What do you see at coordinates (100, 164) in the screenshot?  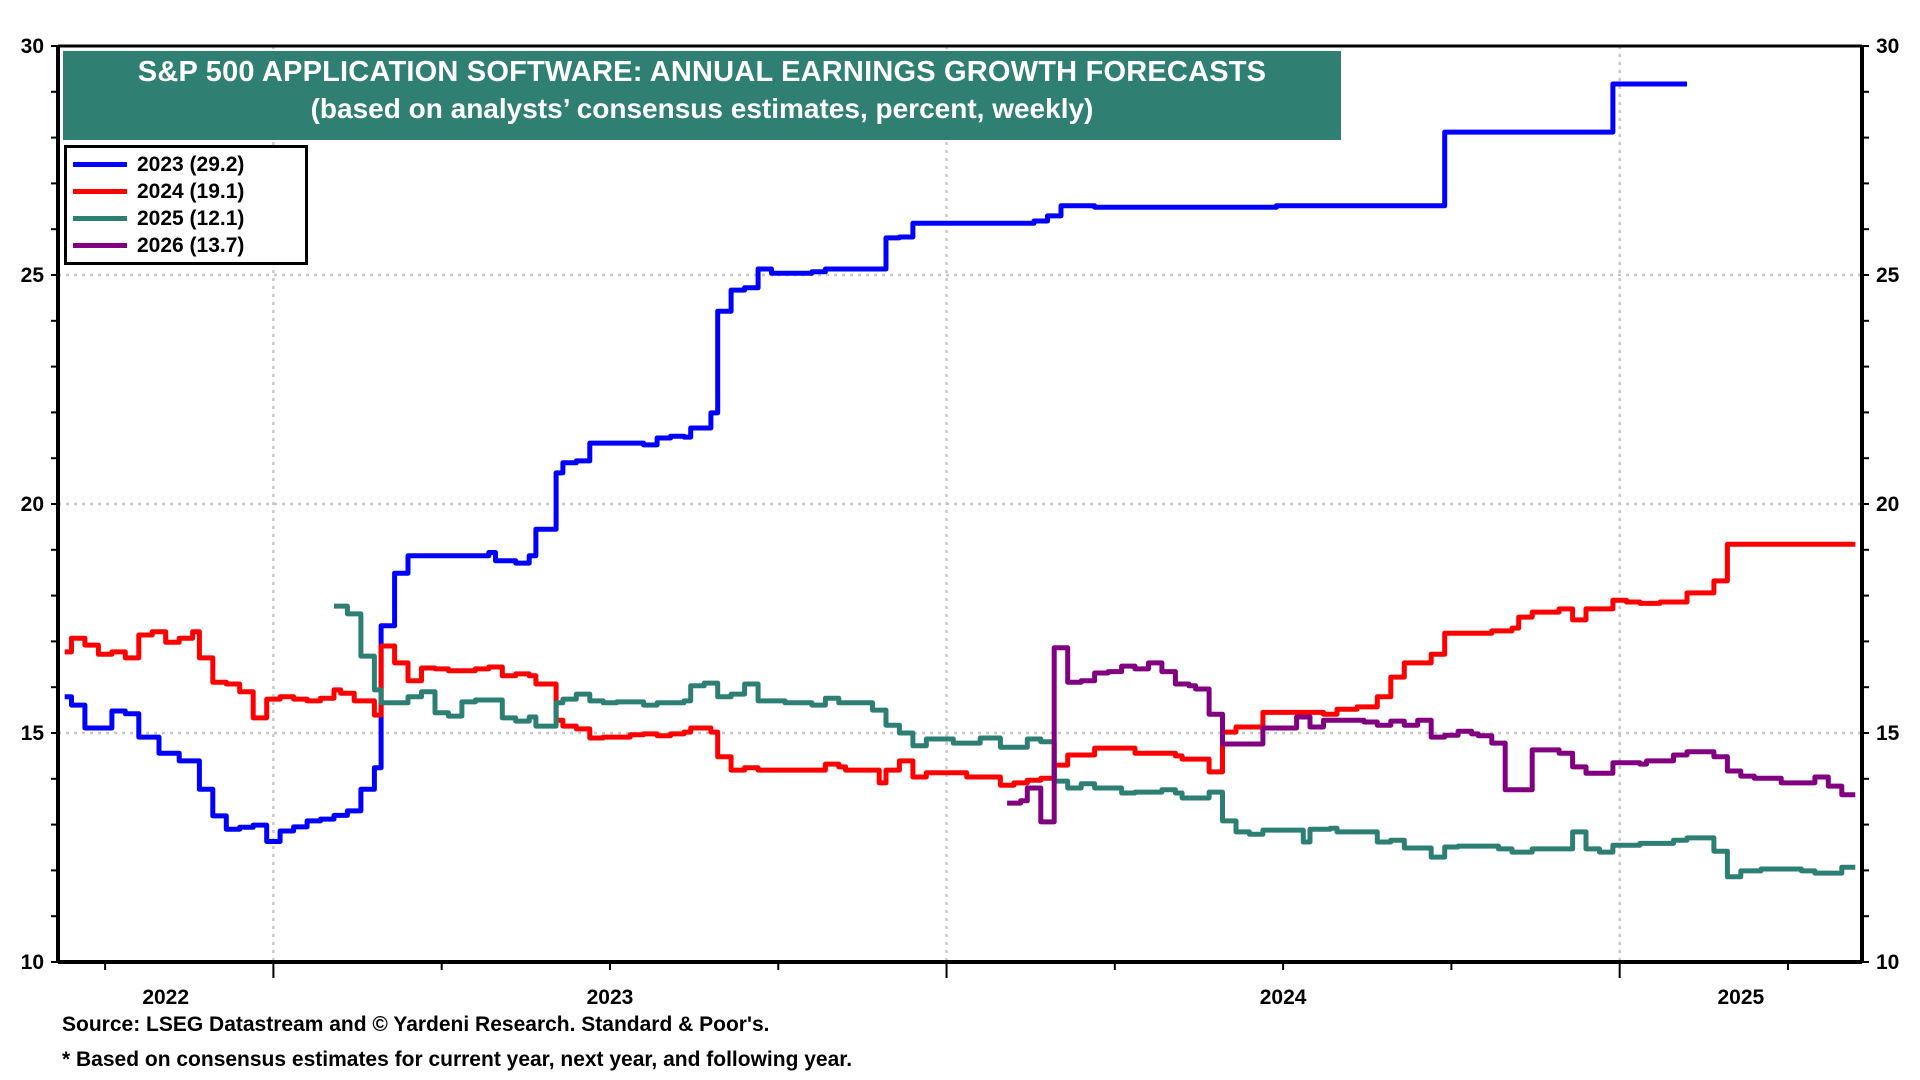 I see `legend-swatch-2023` at bounding box center [100, 164].